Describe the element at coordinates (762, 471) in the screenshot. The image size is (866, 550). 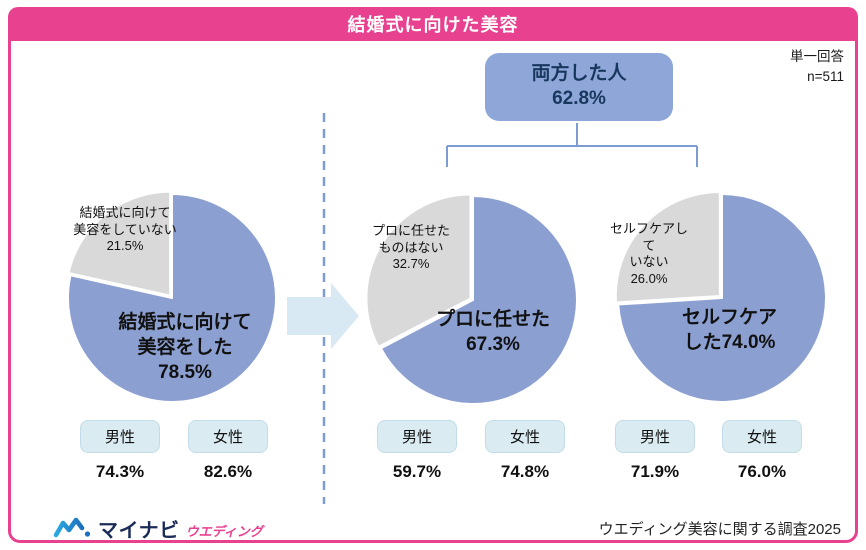
I see `gender-value-female-self: 76.0%` at that location.